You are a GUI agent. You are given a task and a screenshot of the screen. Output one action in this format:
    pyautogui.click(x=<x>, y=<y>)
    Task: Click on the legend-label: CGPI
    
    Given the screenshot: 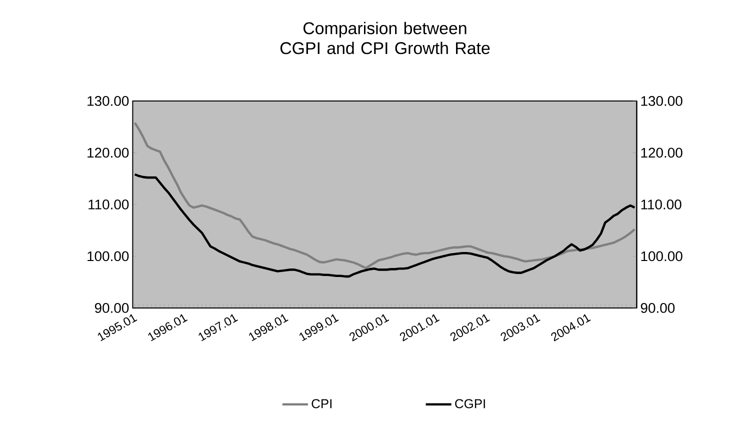 What is the action you would take?
    pyautogui.click(x=470, y=403)
    